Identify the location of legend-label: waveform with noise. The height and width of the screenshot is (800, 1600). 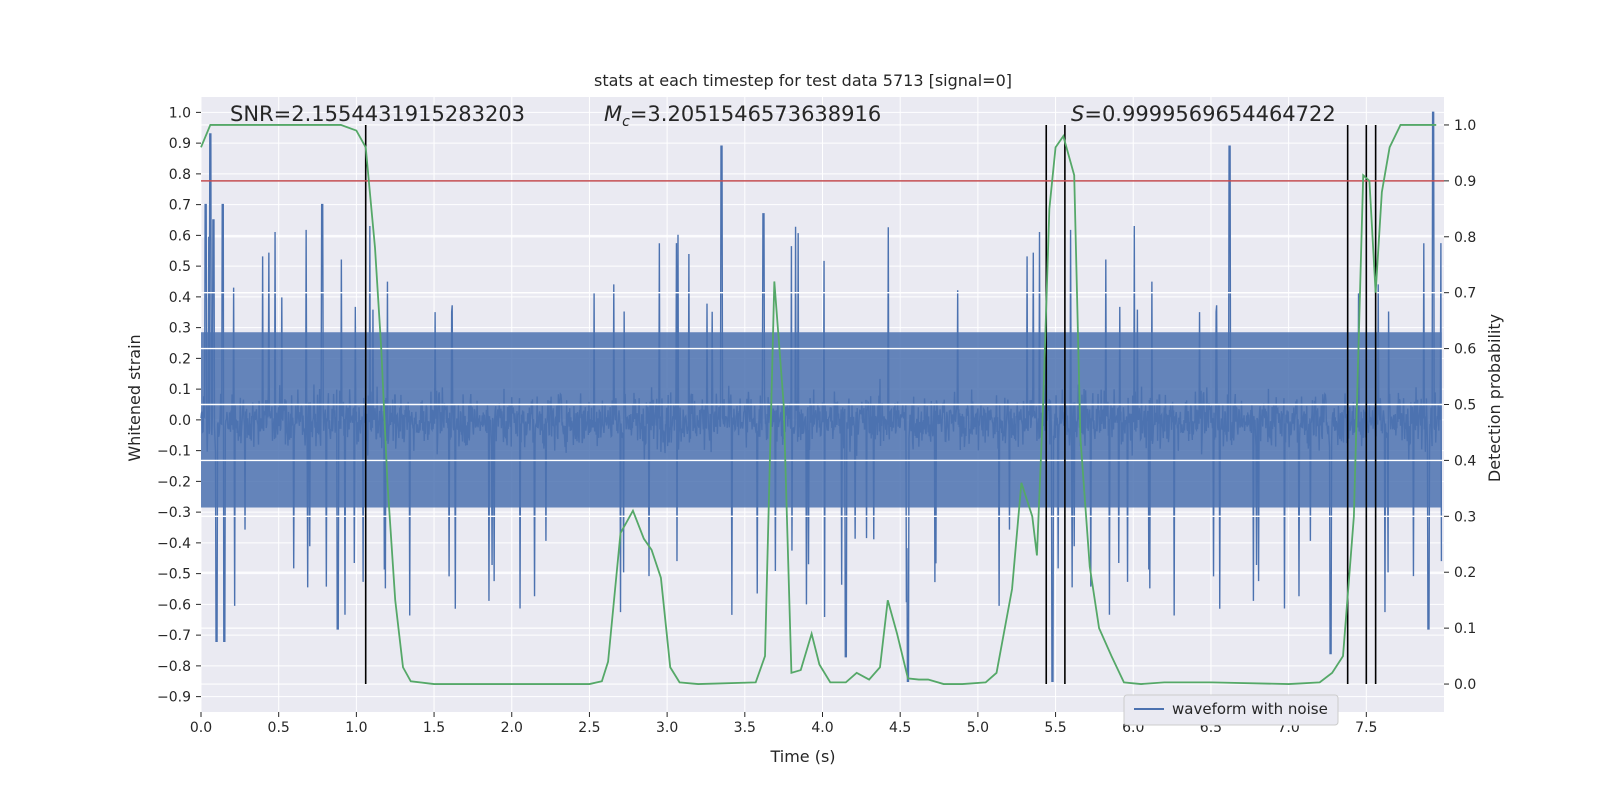
(1250, 709).